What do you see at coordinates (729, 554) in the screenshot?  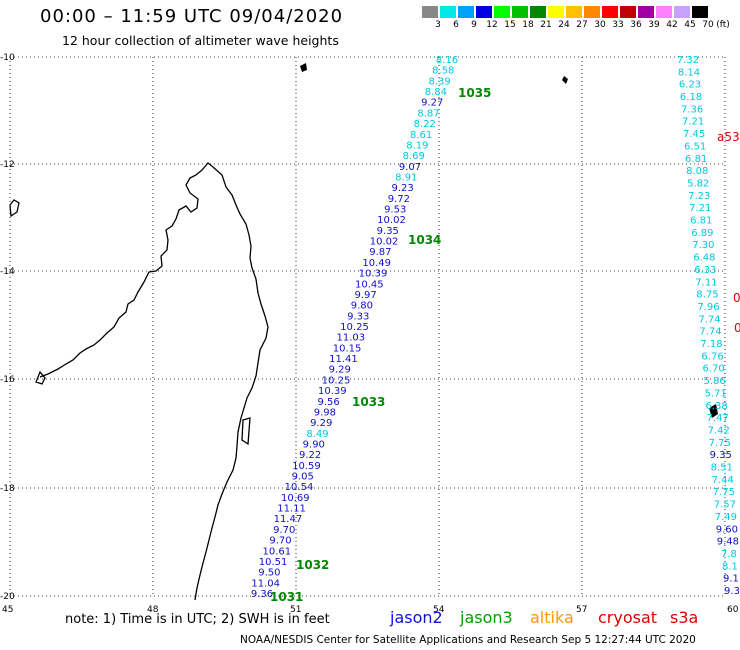 I see `wave-height-label: 7.8` at bounding box center [729, 554].